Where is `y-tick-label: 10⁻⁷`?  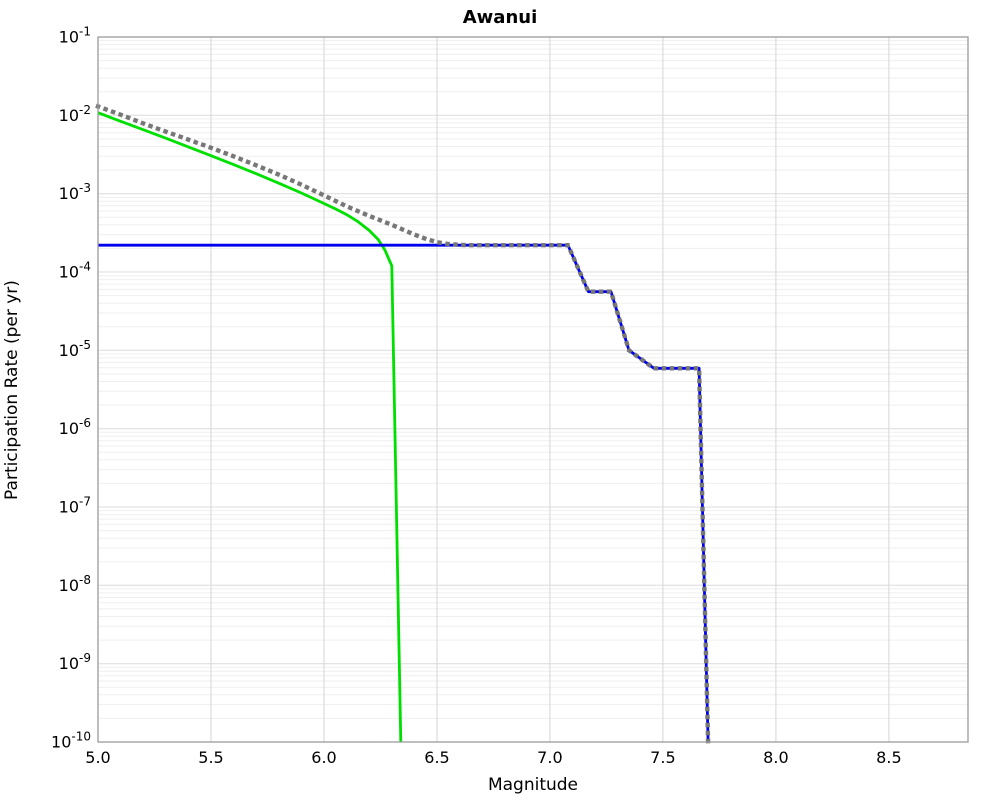
y-tick-label: 10⁻⁷ is located at coordinates (75, 506).